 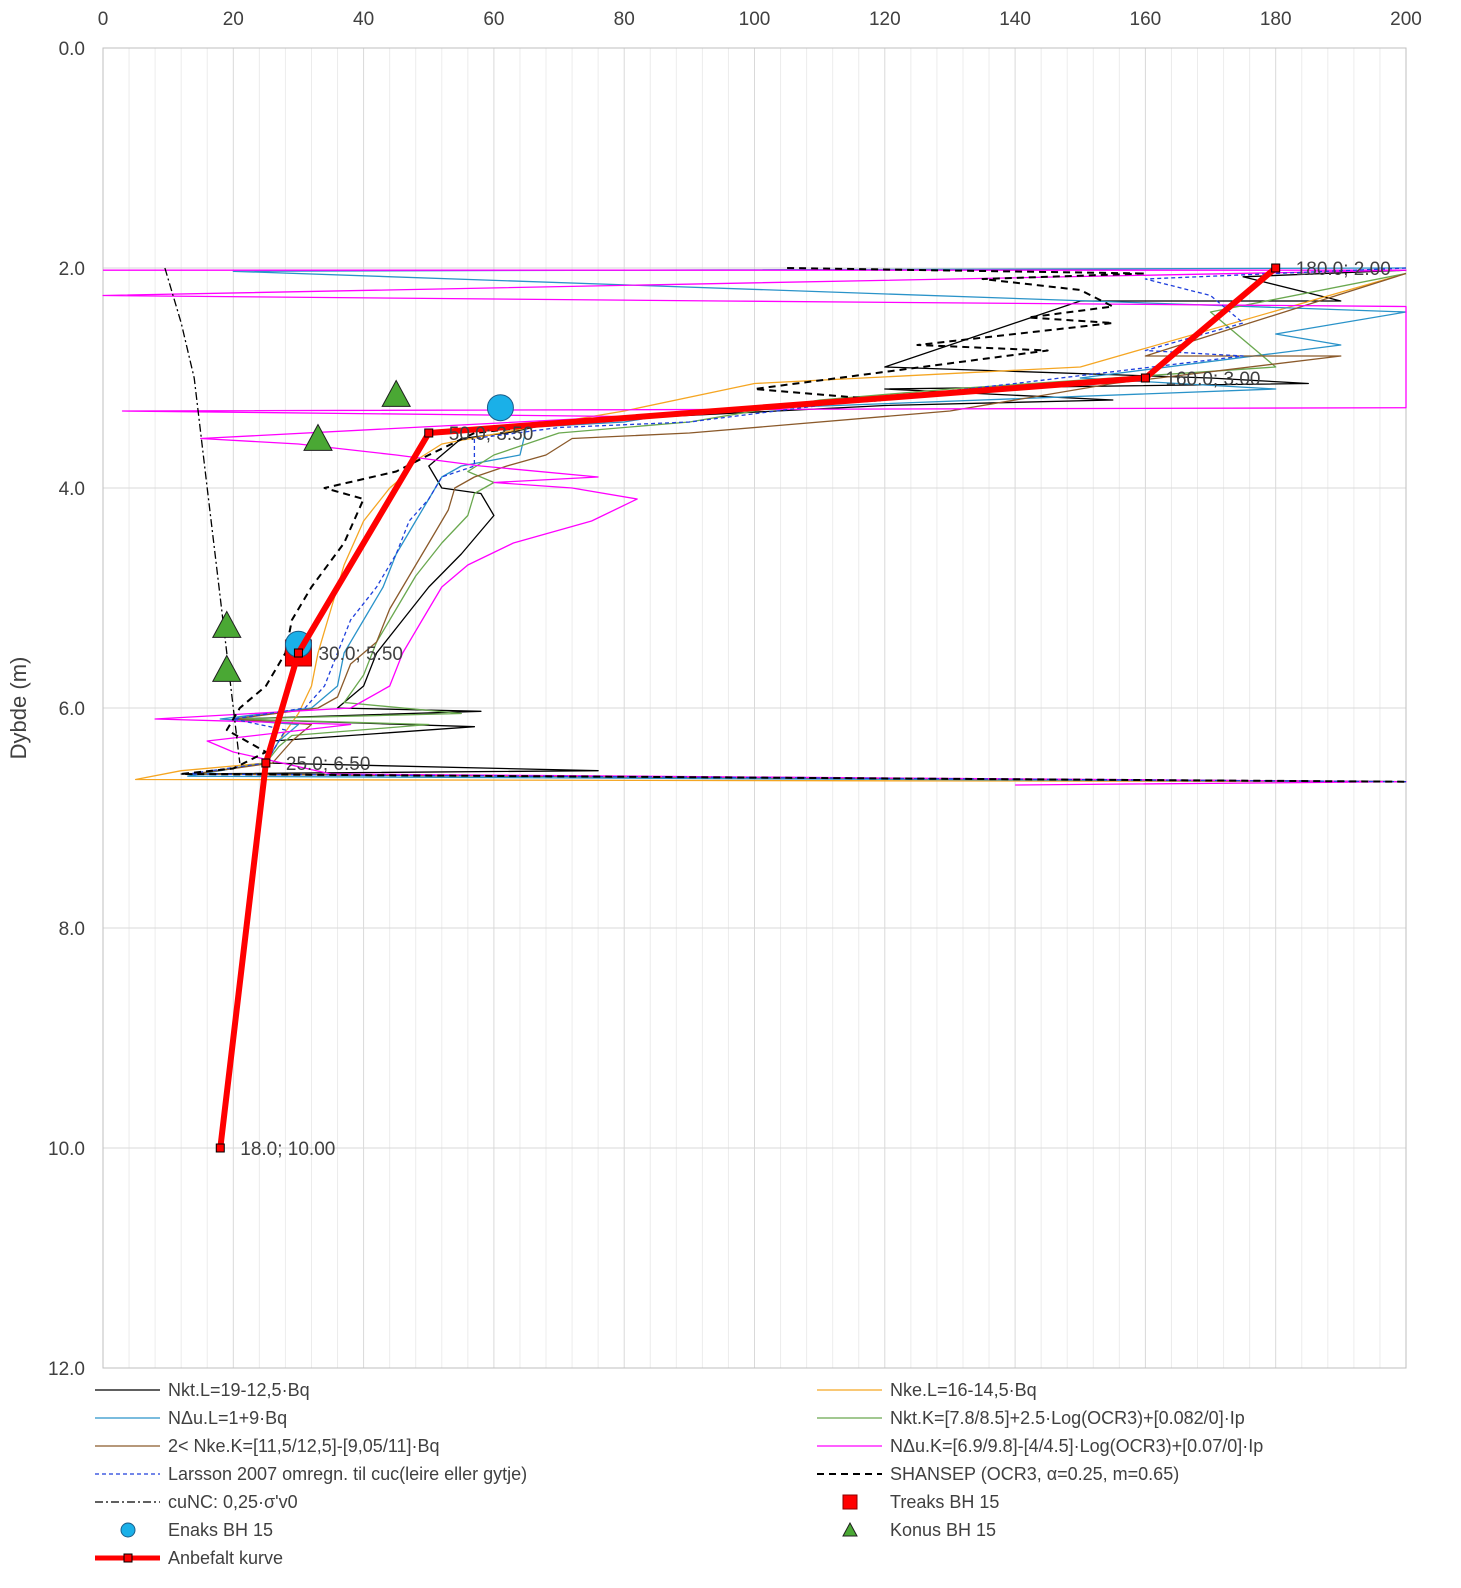 I want to click on legend-item: 2< Nke.K=[11,5/12,5]-[9,05/11]·Bq, so click(x=267, y=1446).